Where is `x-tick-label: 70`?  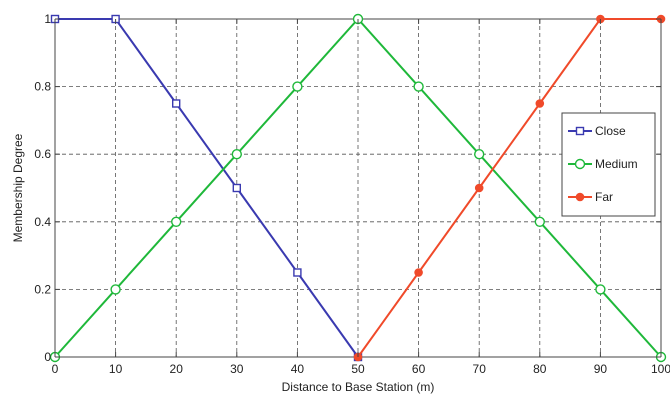 x-tick-label: 70 is located at coordinates (480, 369).